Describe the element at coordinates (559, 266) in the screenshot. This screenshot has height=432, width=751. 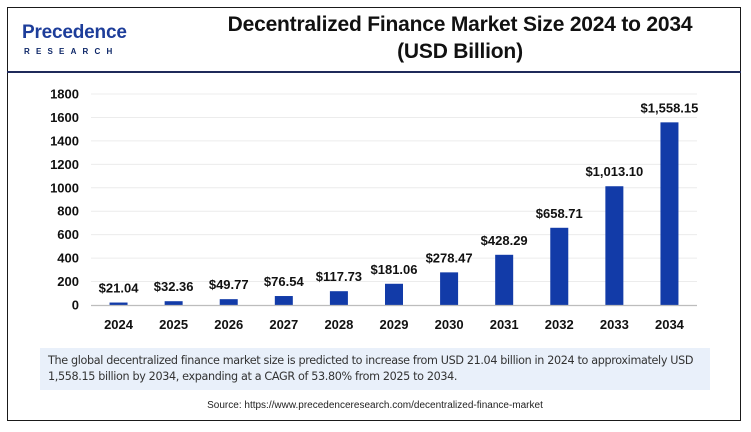
I see `bar-2032` at that location.